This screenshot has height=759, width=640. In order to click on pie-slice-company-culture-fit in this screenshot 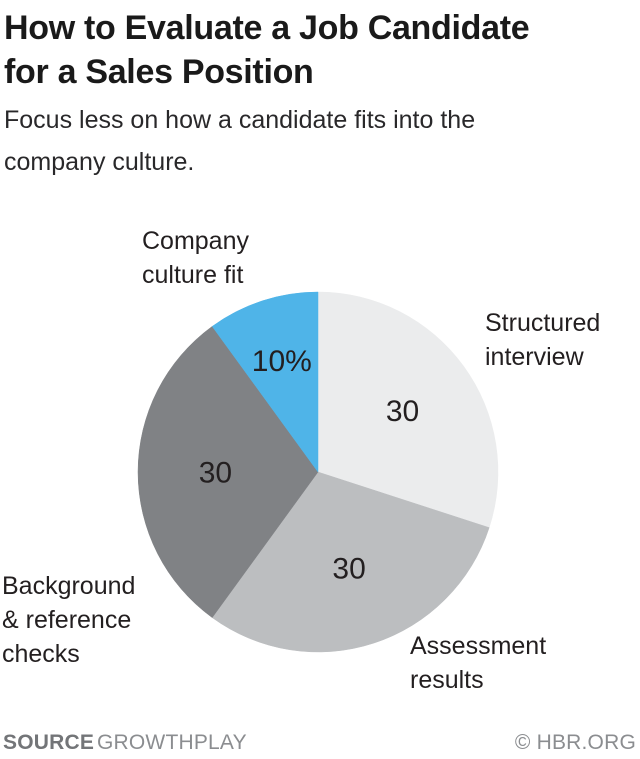, I will do `click(265, 382)`.